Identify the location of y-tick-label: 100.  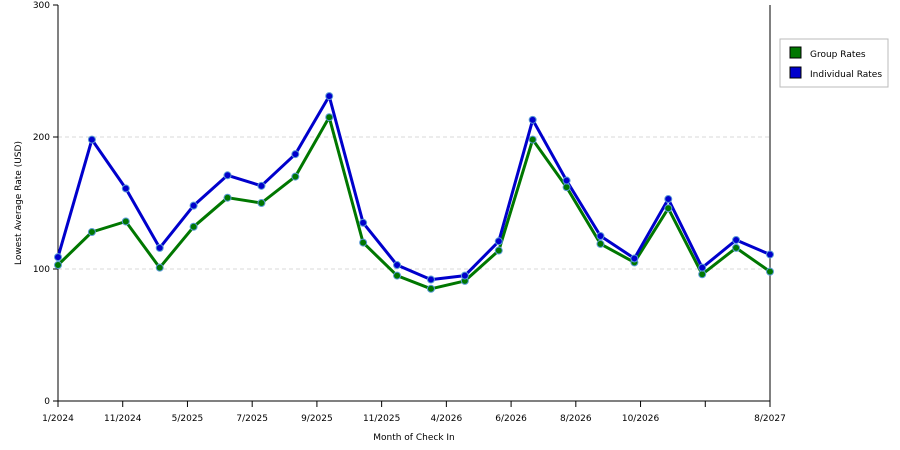
(41, 270).